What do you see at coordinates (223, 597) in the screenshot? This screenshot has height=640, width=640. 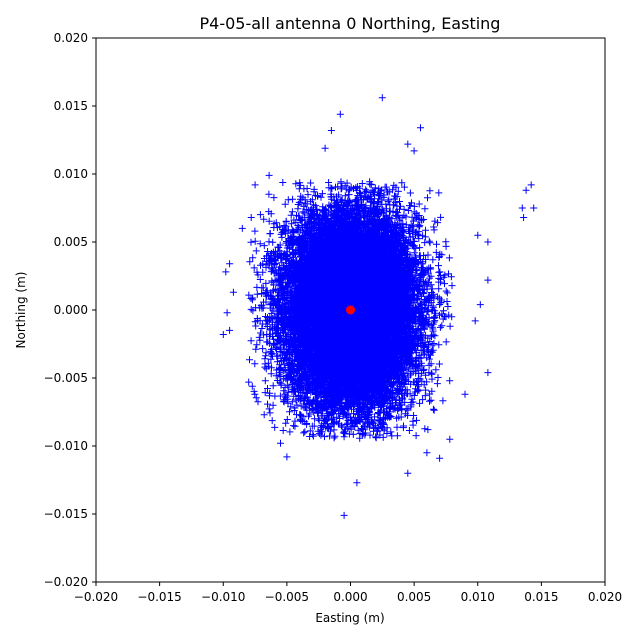 I see `x-tick-label: −0.010` at bounding box center [223, 597].